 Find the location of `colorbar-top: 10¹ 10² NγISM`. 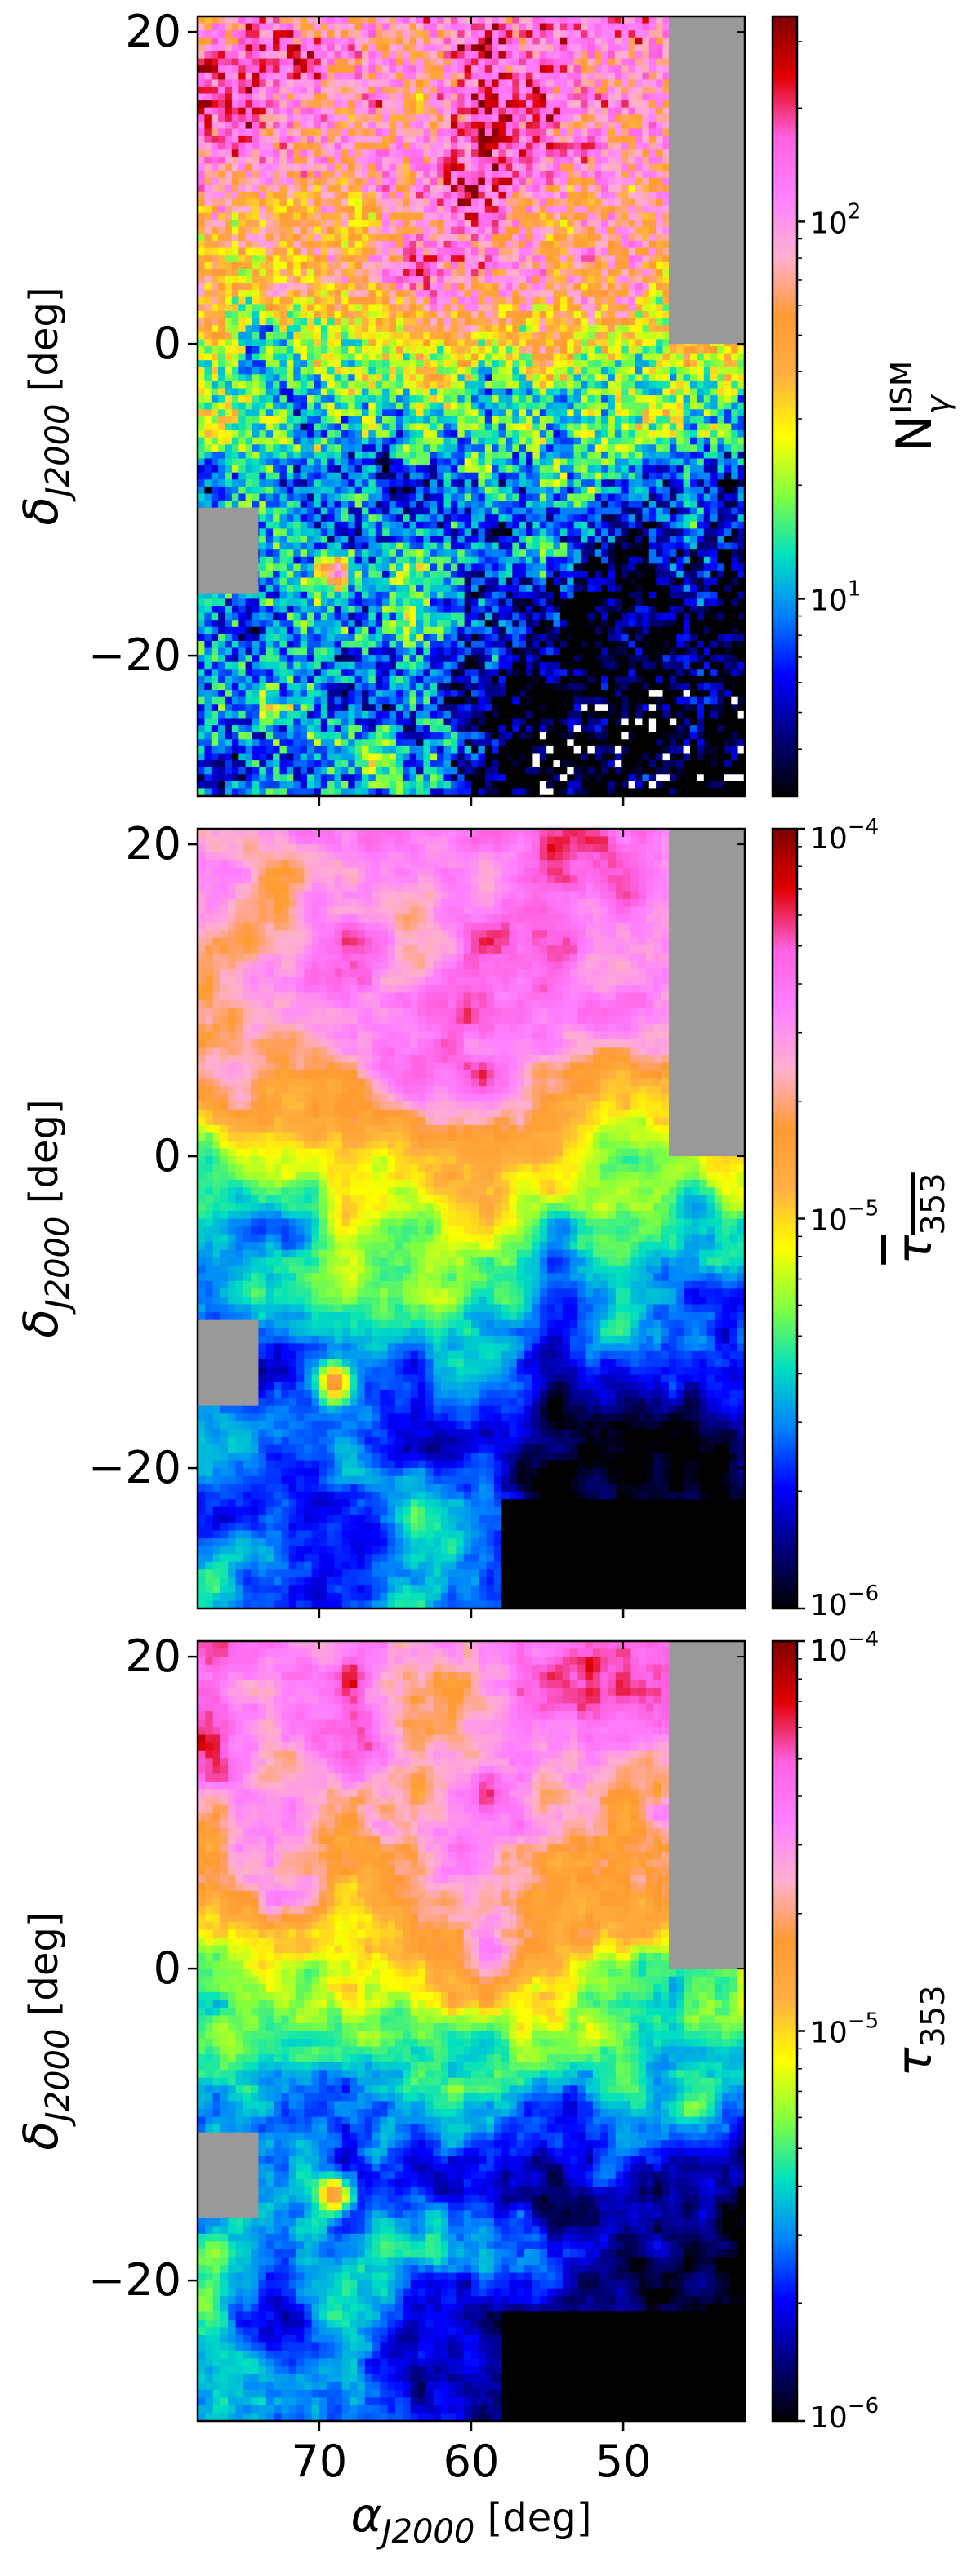

colorbar-top: 10¹ 10² NγISM is located at coordinates (864, 406).